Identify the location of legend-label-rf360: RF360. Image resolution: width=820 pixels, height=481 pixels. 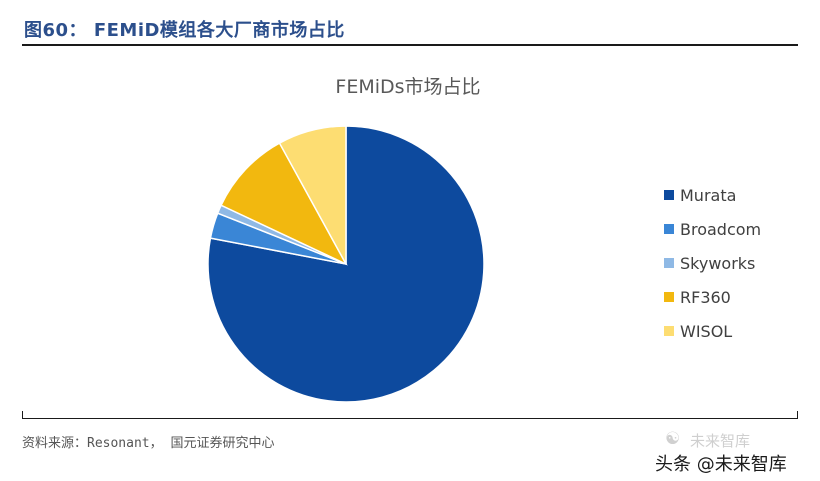
(705, 297).